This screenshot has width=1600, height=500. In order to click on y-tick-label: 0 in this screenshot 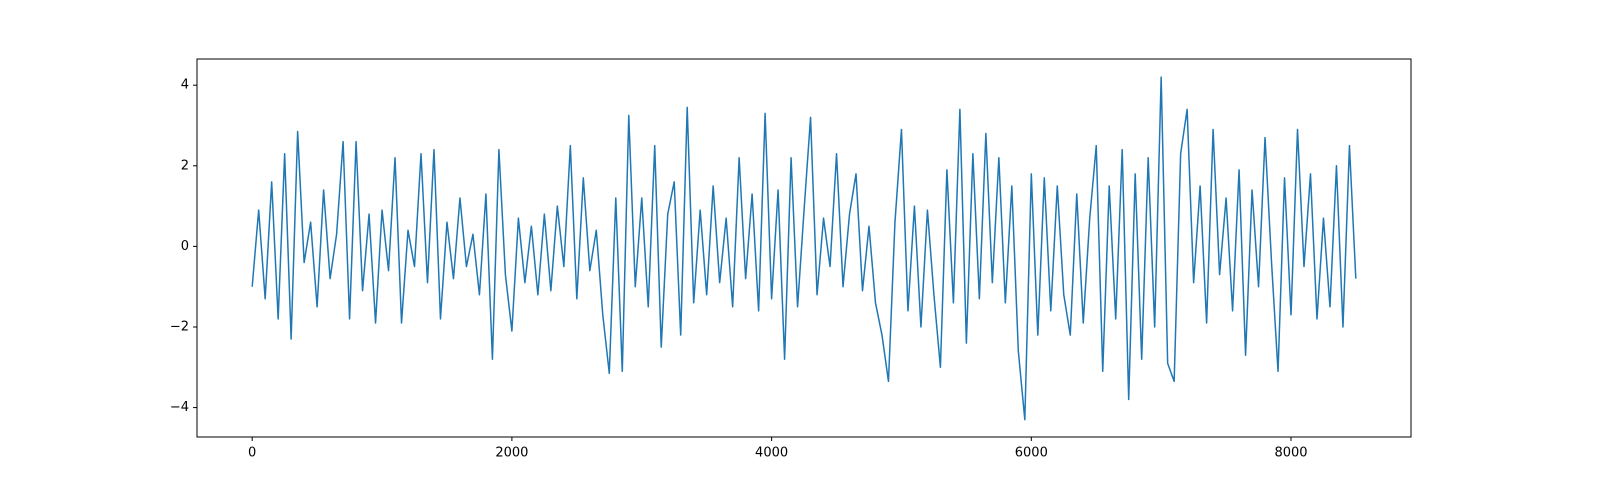, I will do `click(185, 246)`.